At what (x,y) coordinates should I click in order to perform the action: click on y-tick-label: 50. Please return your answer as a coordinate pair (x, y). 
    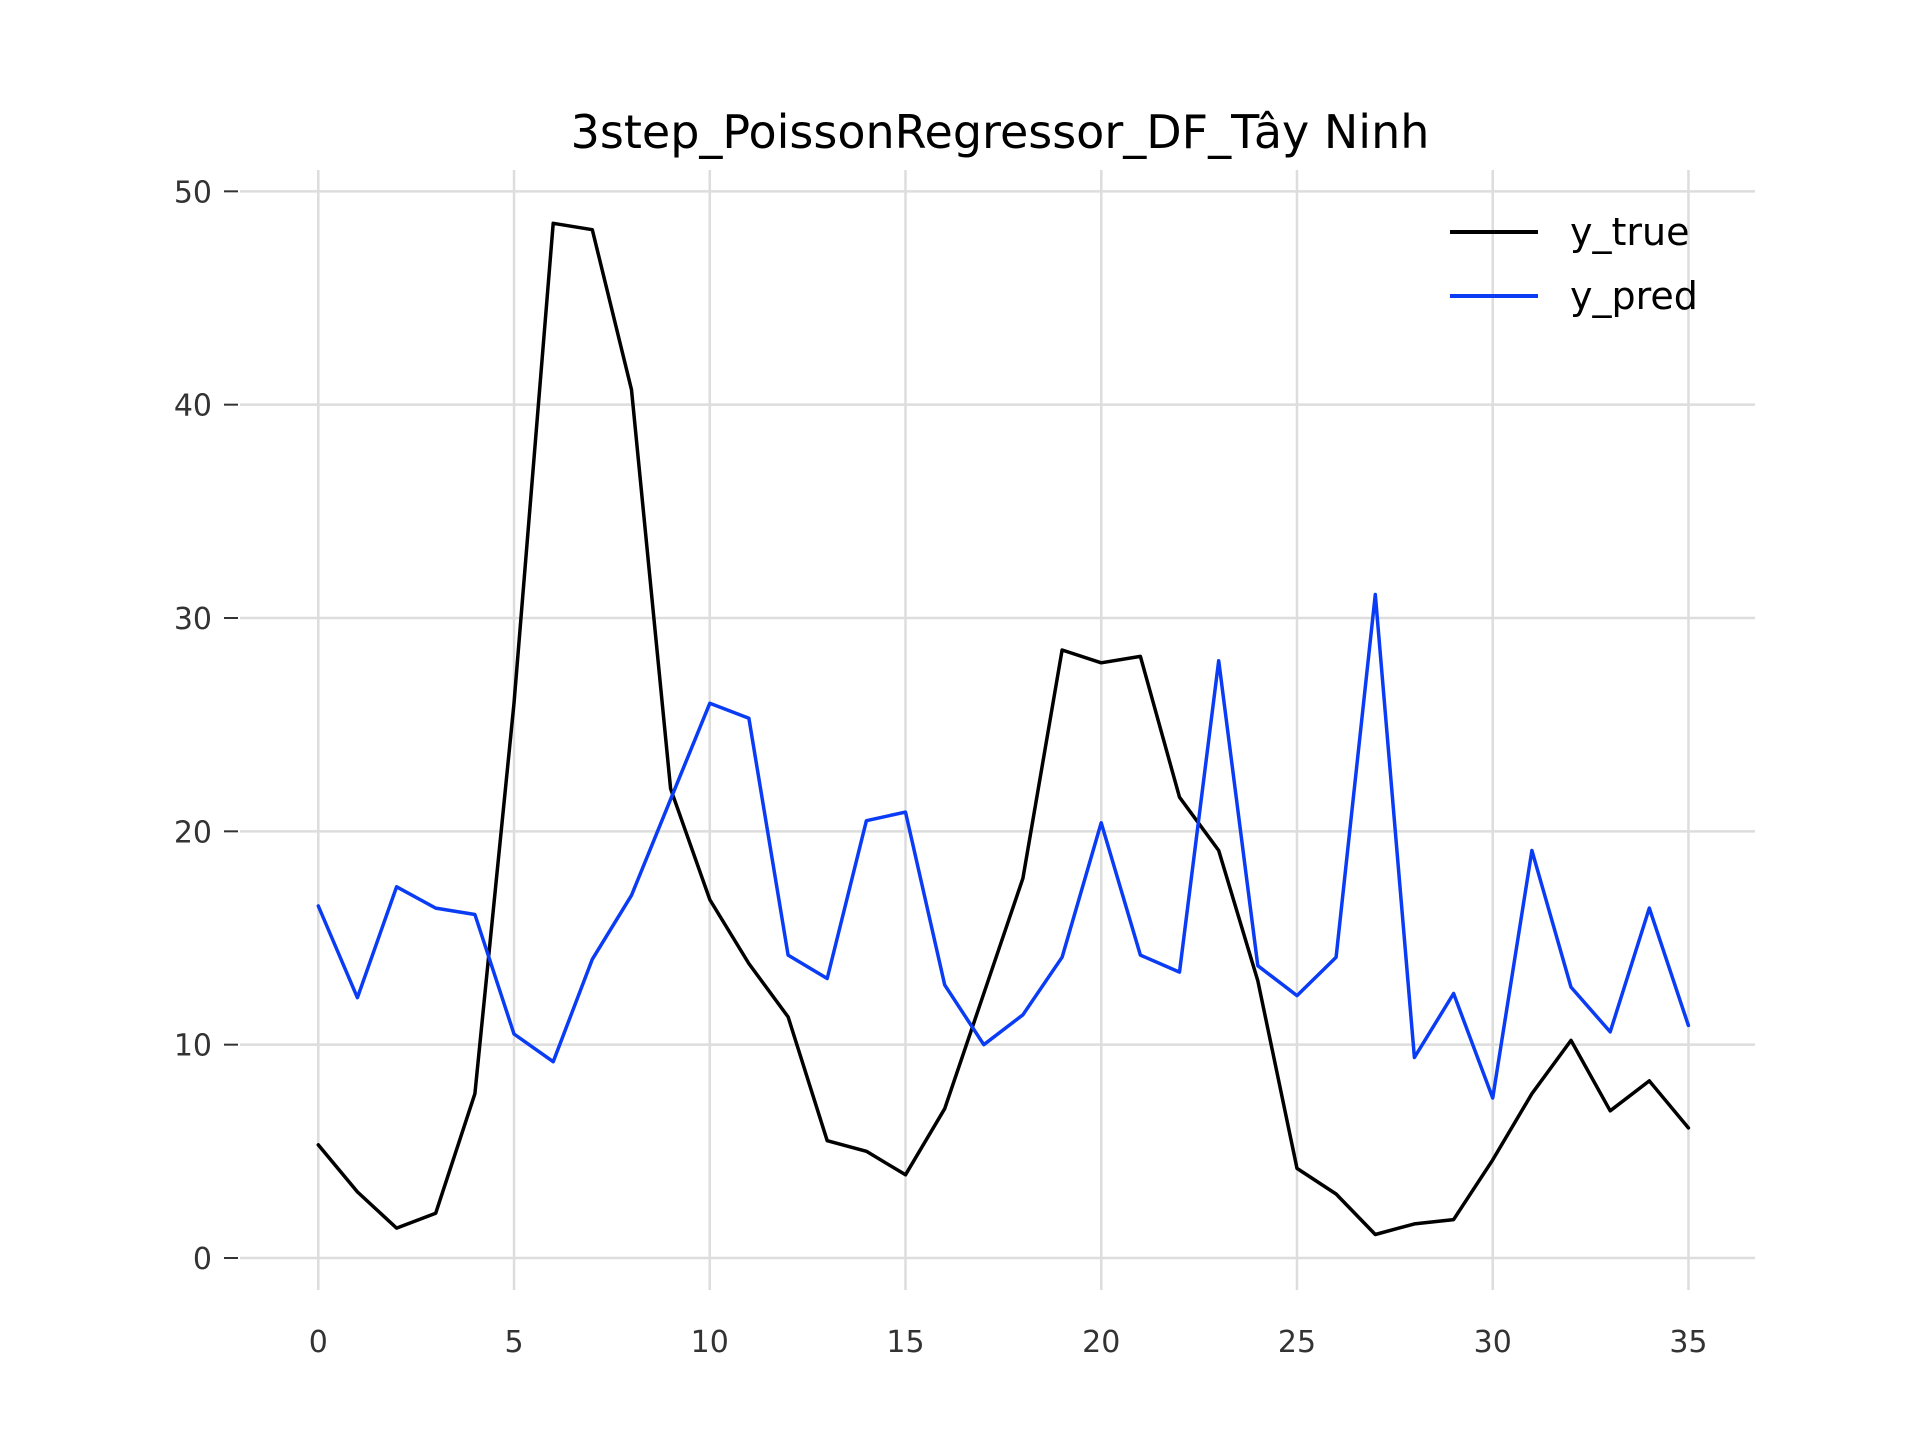
    Looking at the image, I should click on (193, 192).